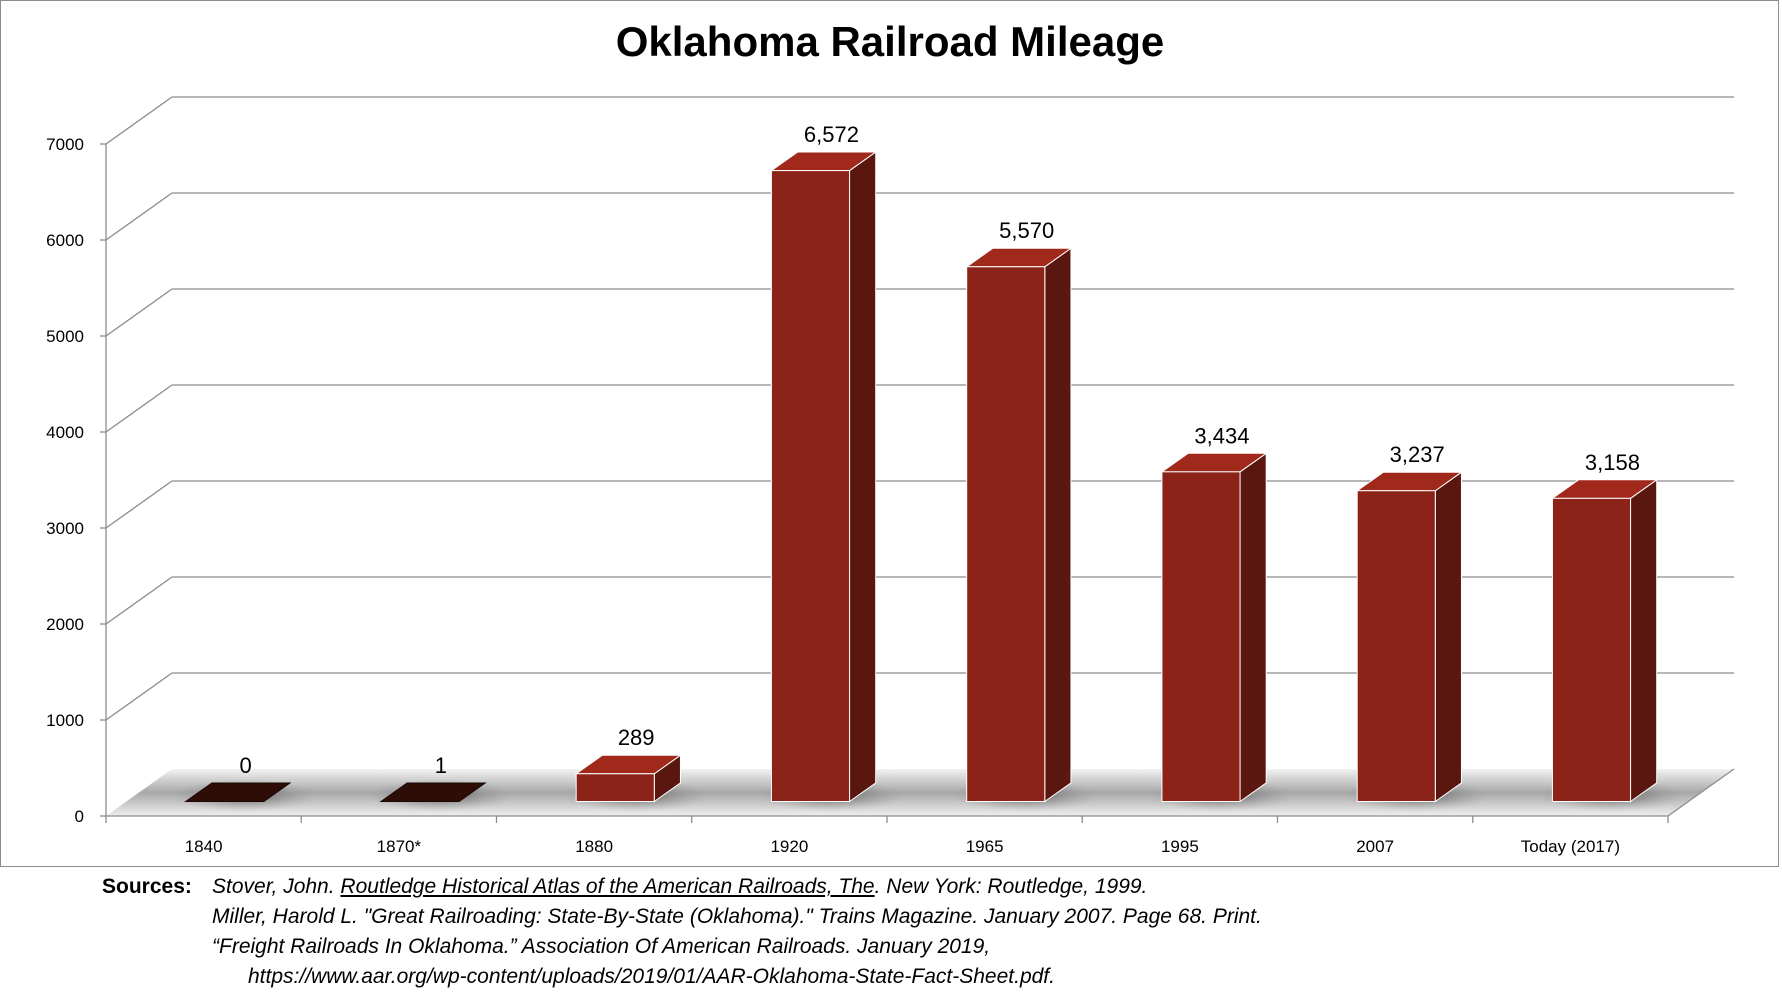 The width and height of the screenshot is (1782, 1000). Describe the element at coordinates (65, 144) in the screenshot. I see `y-tick-label: 7000` at that location.